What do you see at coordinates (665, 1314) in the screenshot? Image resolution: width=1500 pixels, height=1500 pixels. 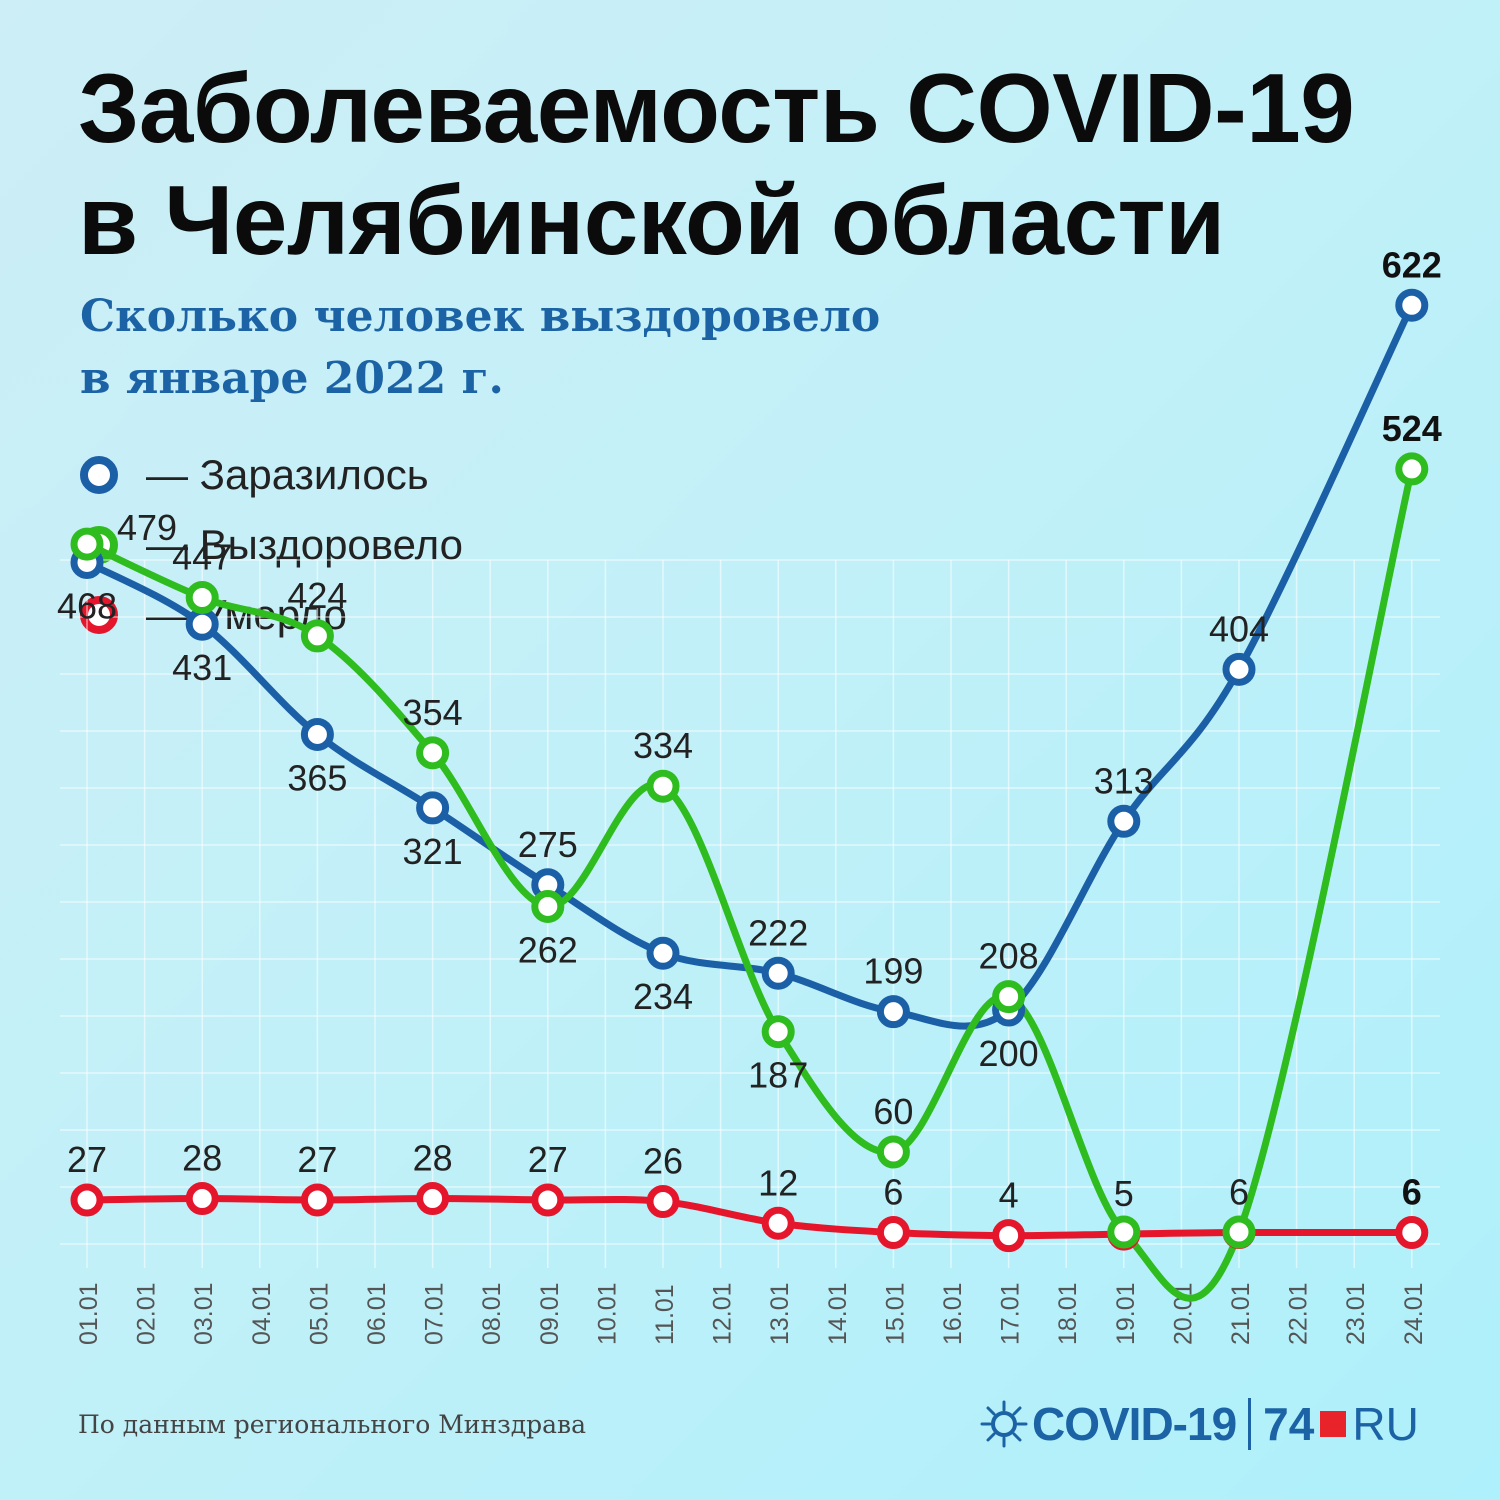 I see `x-tick-label: 11.01` at bounding box center [665, 1314].